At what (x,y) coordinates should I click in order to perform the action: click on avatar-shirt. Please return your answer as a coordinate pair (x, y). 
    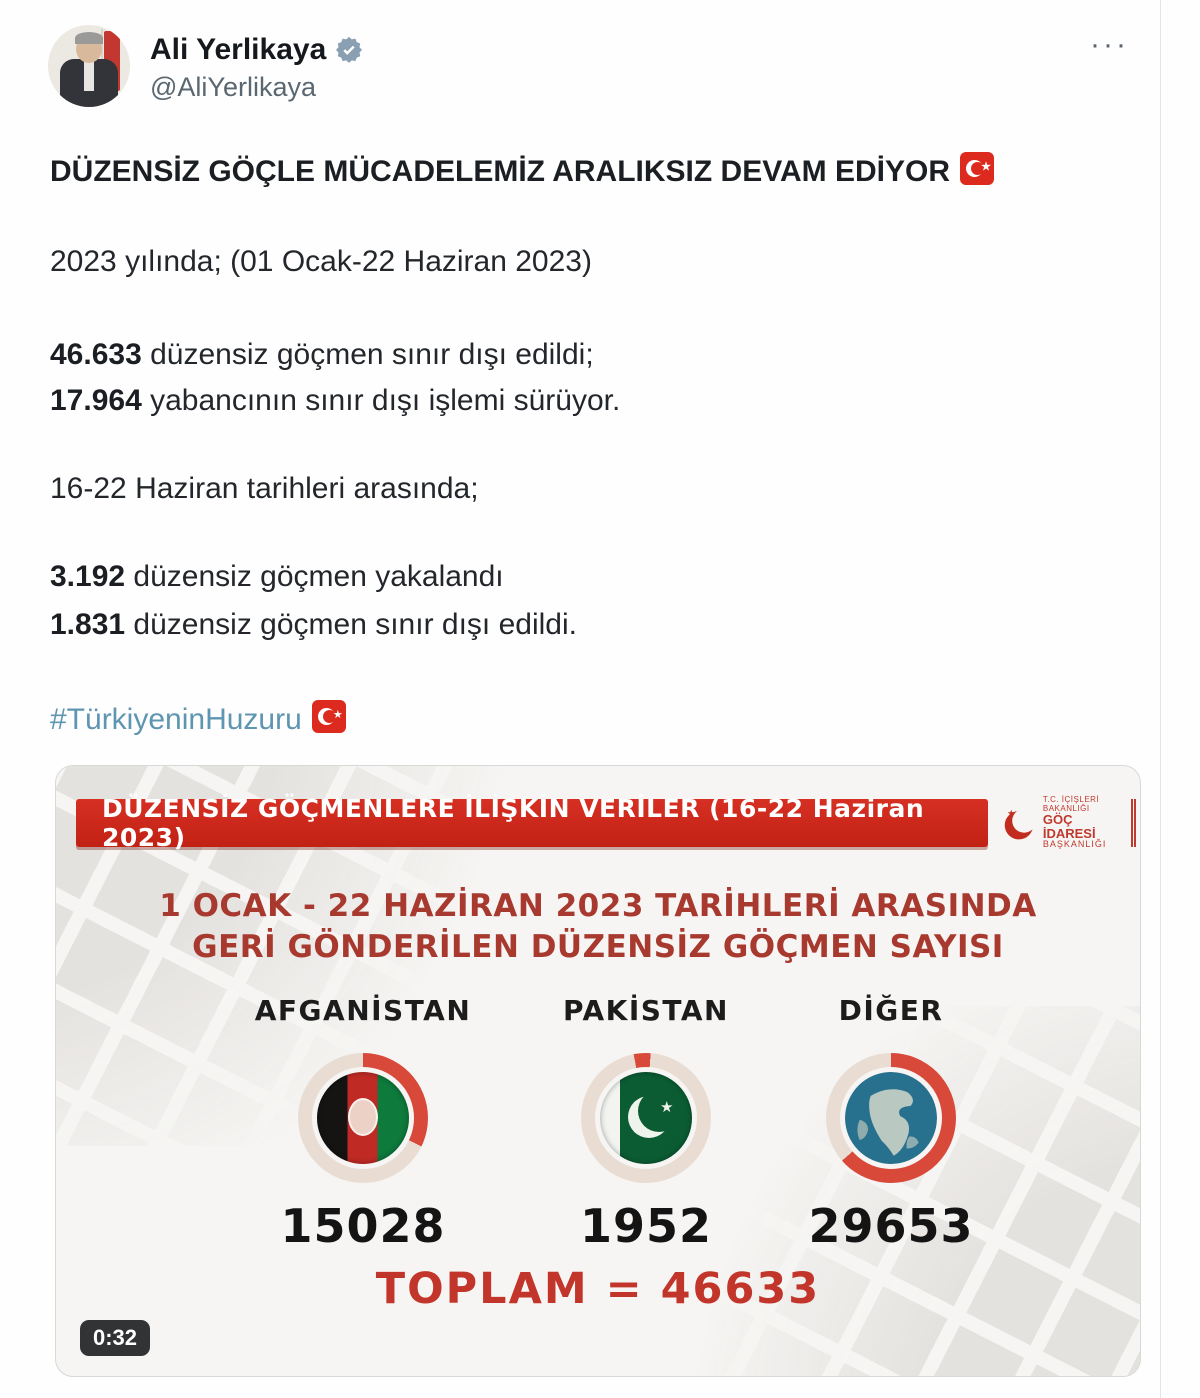
    Looking at the image, I should click on (89, 76).